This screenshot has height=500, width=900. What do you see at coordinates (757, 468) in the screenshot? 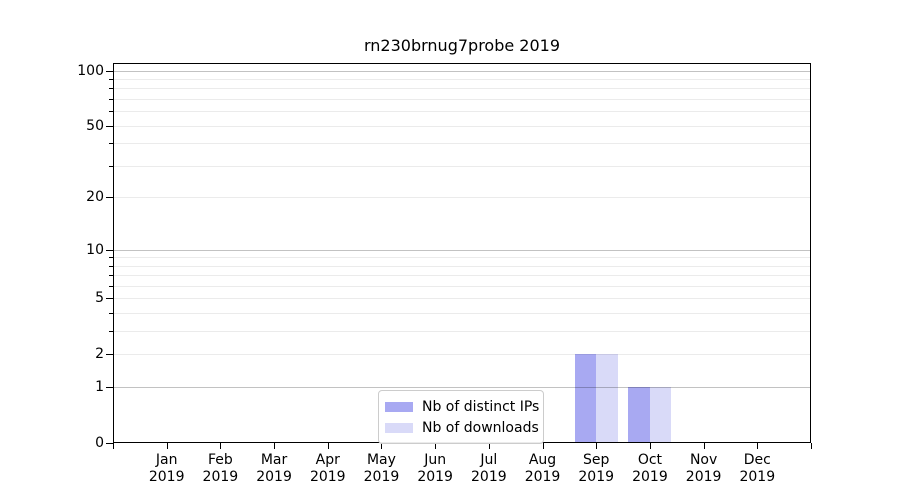
I see `x-tick-label: Dec 2019` at bounding box center [757, 468].